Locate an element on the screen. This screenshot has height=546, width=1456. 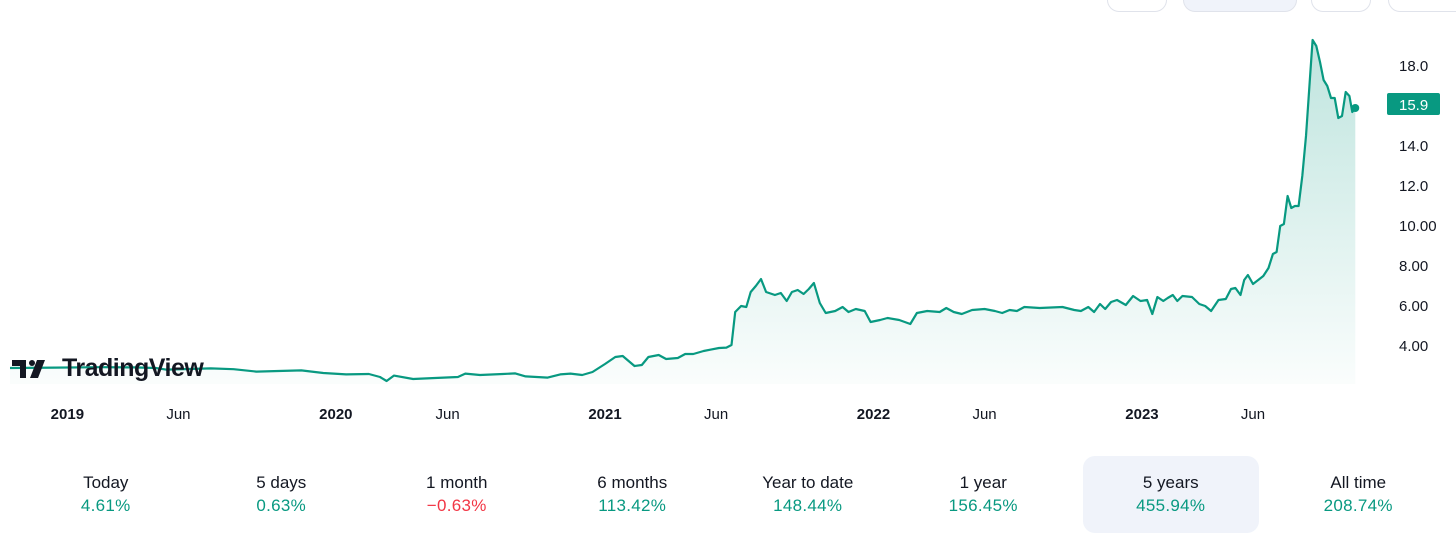
period-value: 156.45% is located at coordinates (983, 505).